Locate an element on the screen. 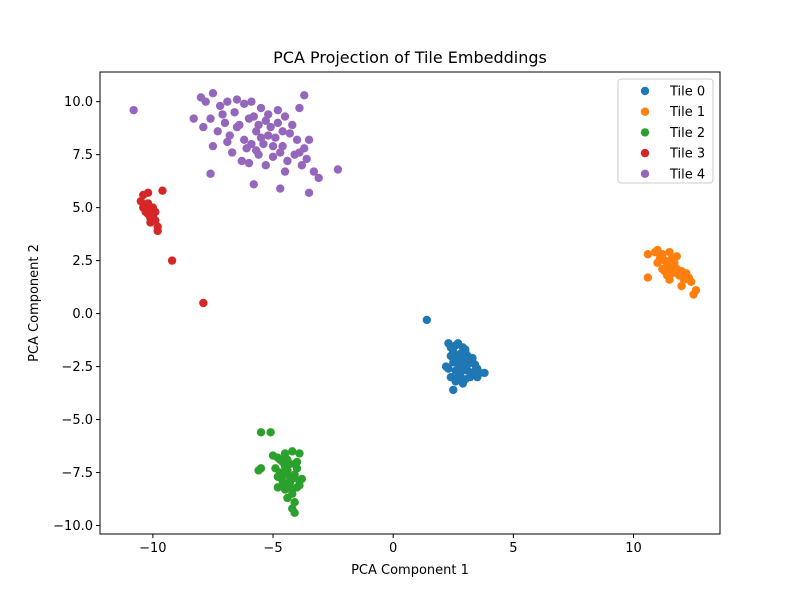 The height and width of the screenshot is (600, 800). x-tick-label: 0 is located at coordinates (393, 548).